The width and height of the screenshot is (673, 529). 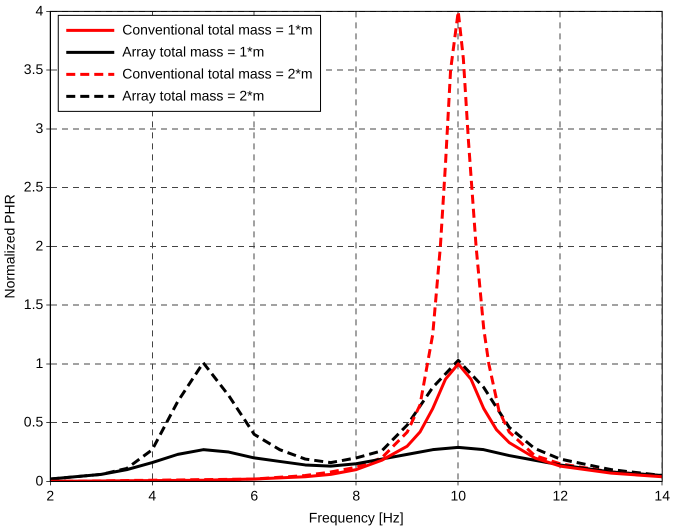 I want to click on x-tick-label: 4, so click(x=152, y=496).